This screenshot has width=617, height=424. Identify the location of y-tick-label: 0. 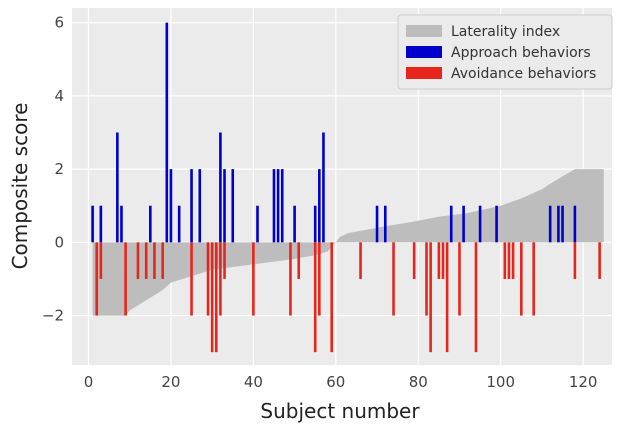
(59, 242).